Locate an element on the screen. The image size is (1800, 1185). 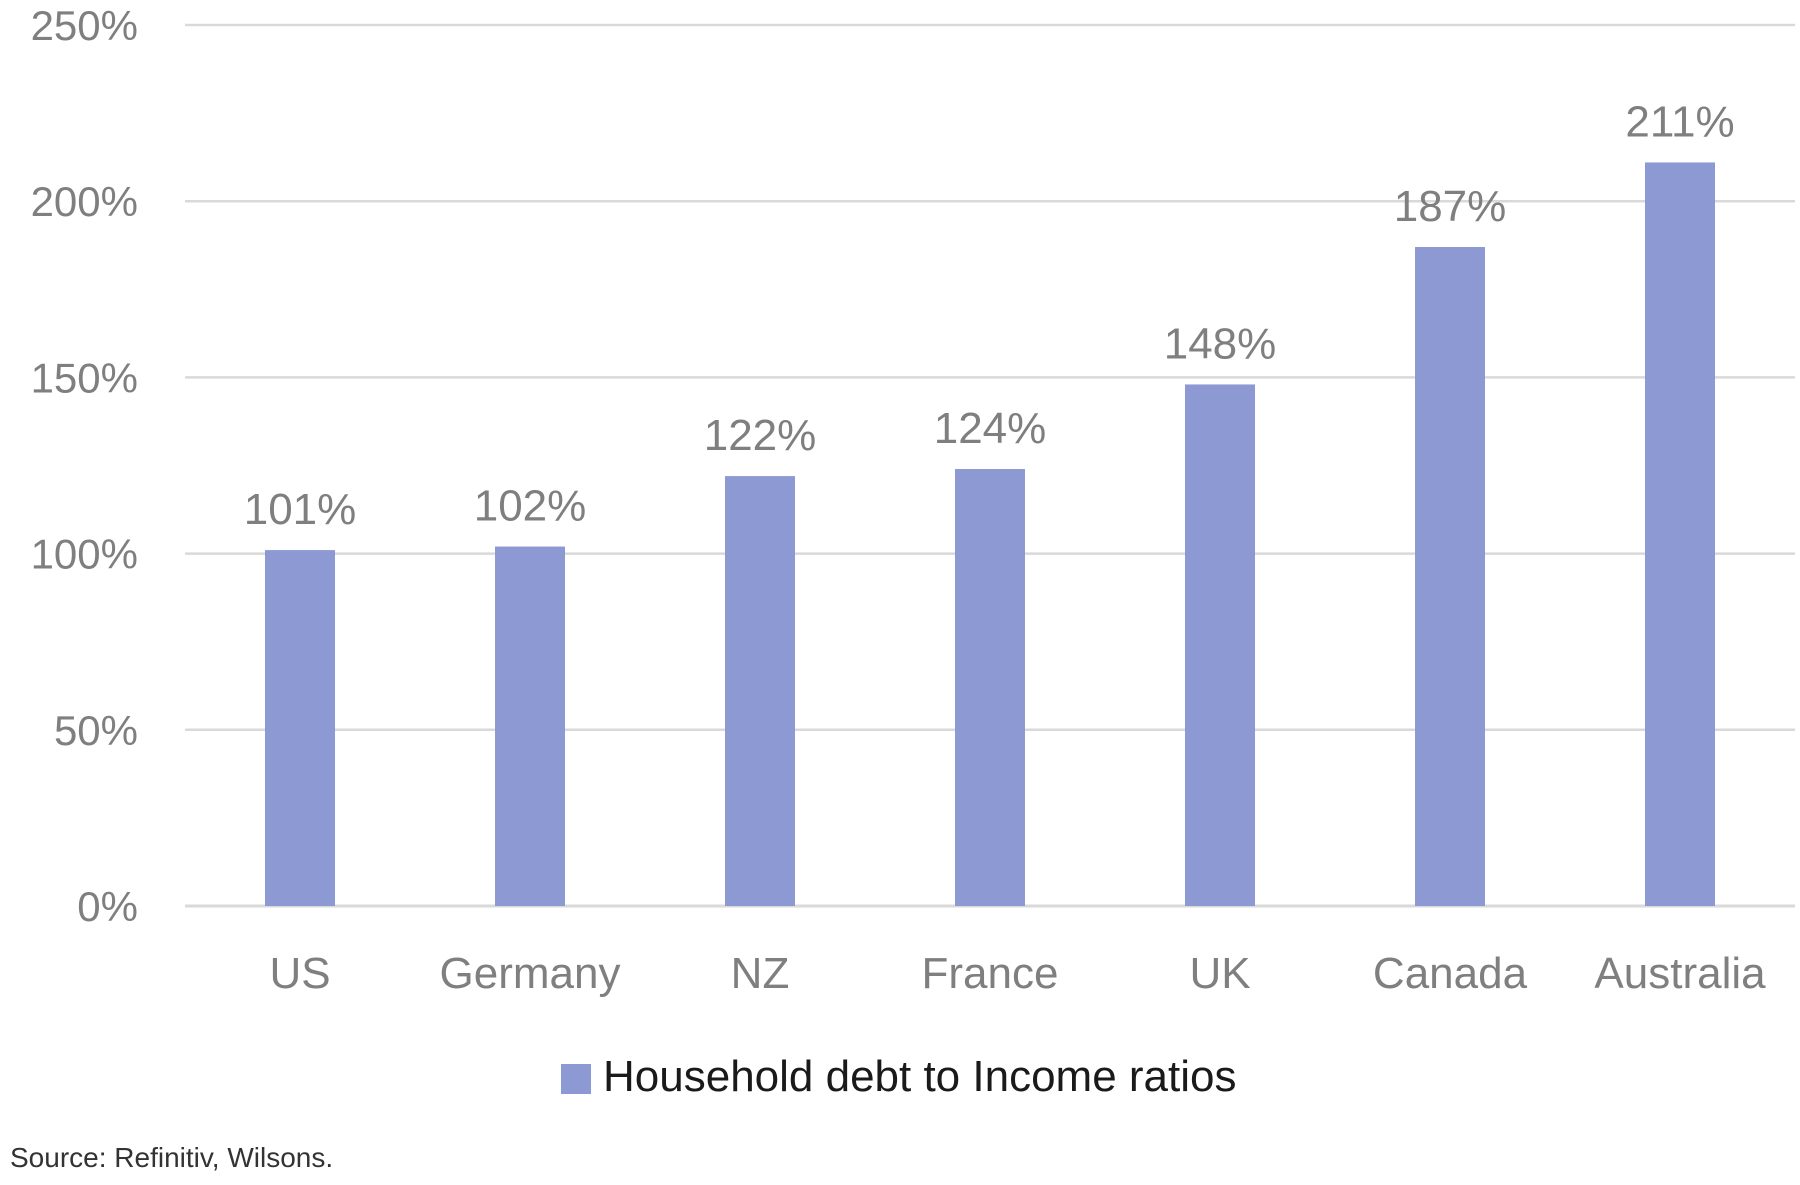
y-axis-tick-labels: 0% 50% 100% 150% 200% 250% is located at coordinates (84, 466).